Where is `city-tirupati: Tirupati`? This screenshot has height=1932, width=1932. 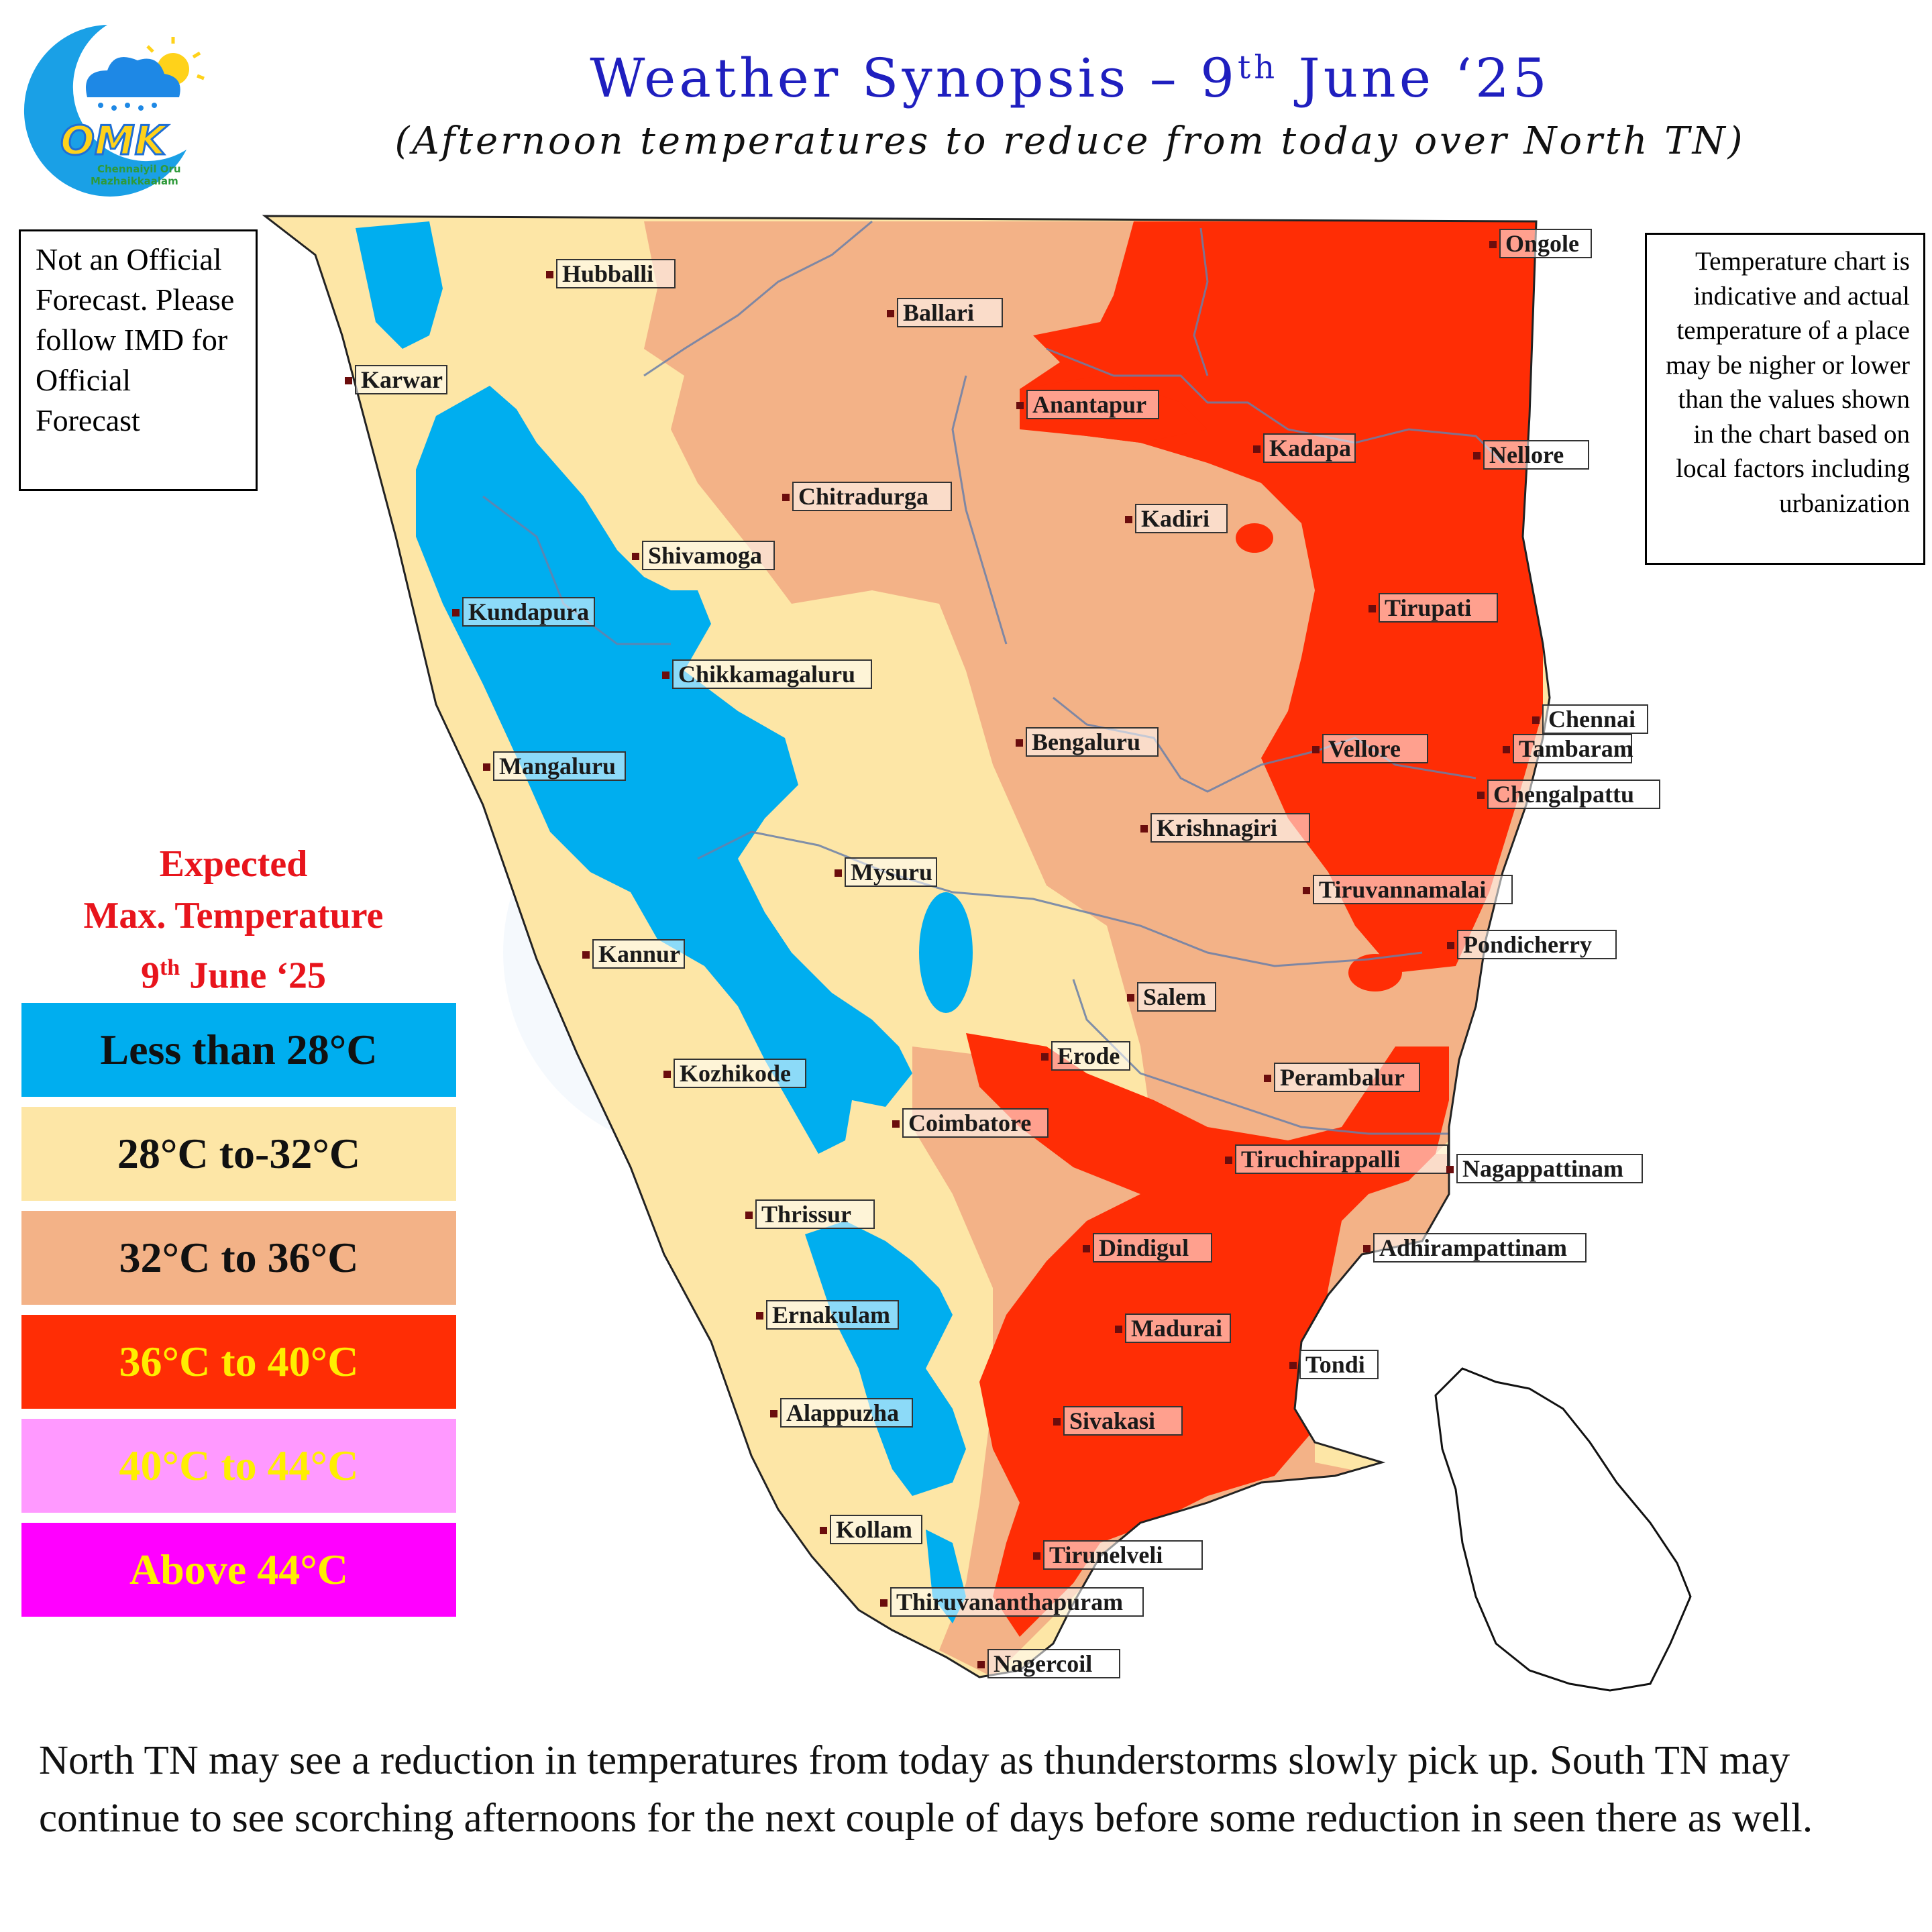 city-tirupati: Tirupati is located at coordinates (1433, 608).